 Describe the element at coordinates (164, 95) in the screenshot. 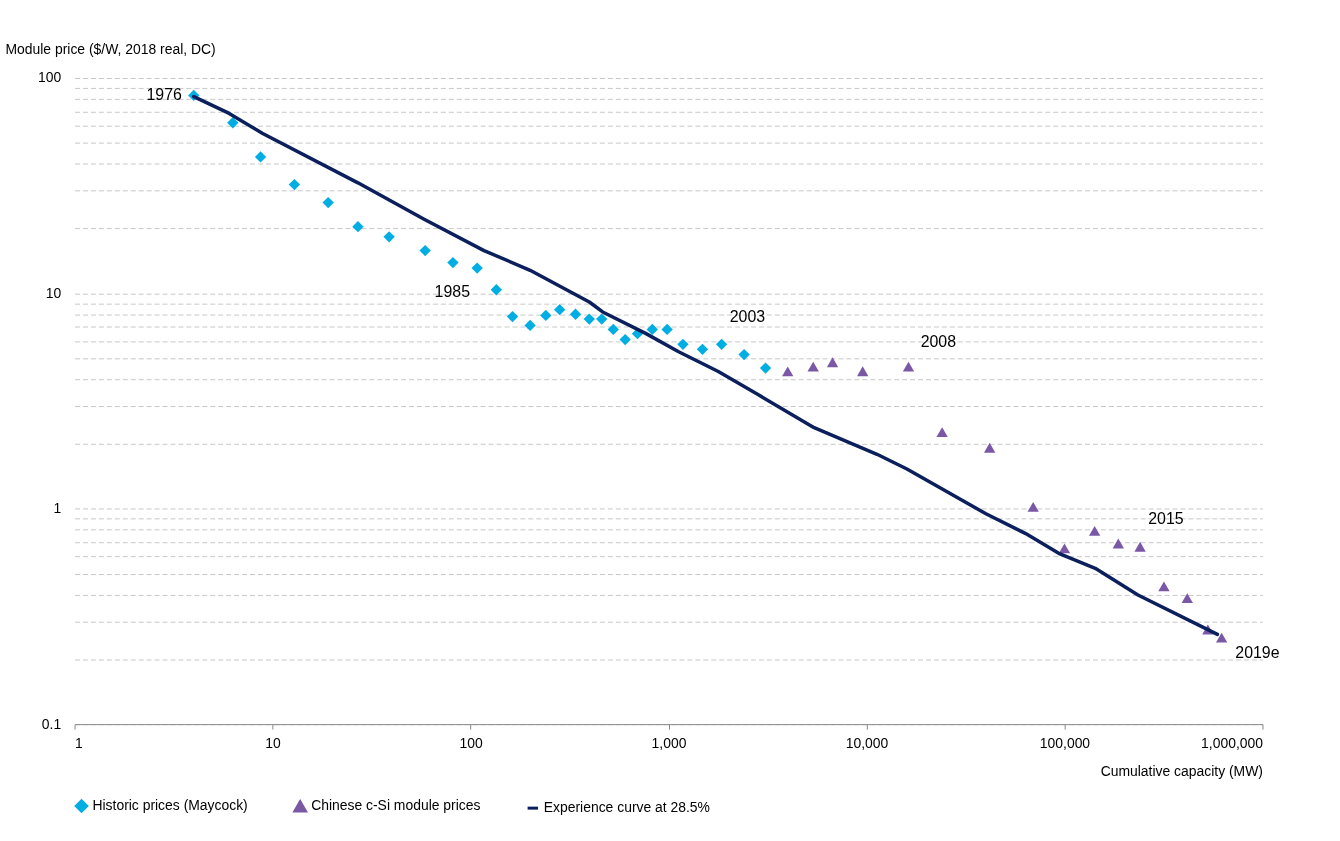

I see `annotation: 1976` at that location.